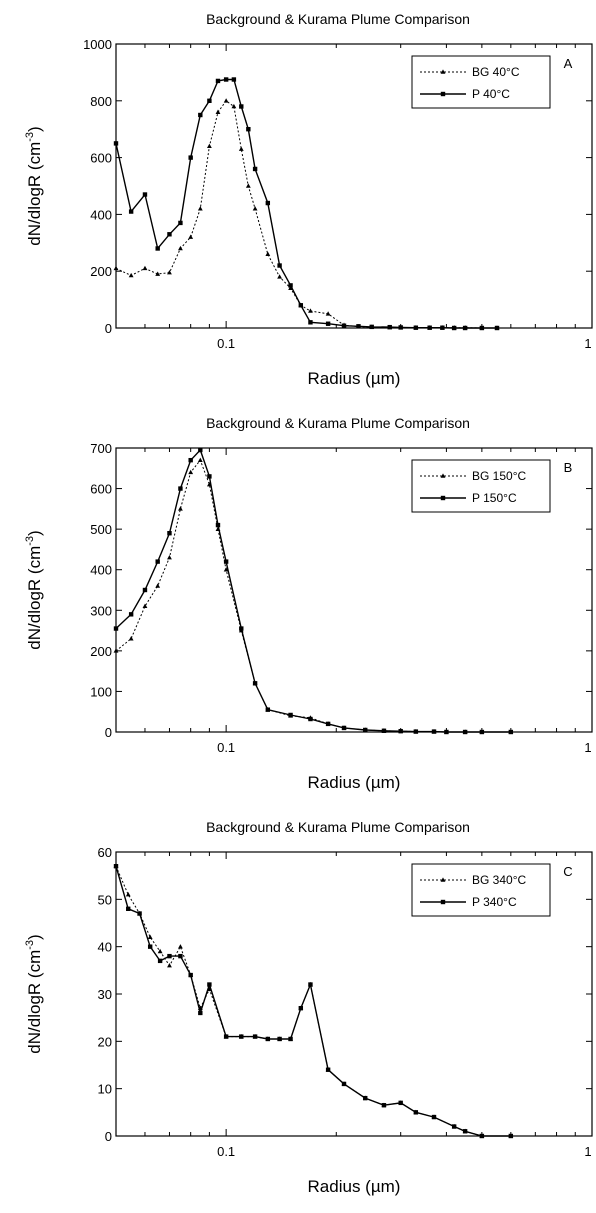 The width and height of the screenshot is (596, 1213). I want to click on legend-label: BG 40°C, so click(496, 72).